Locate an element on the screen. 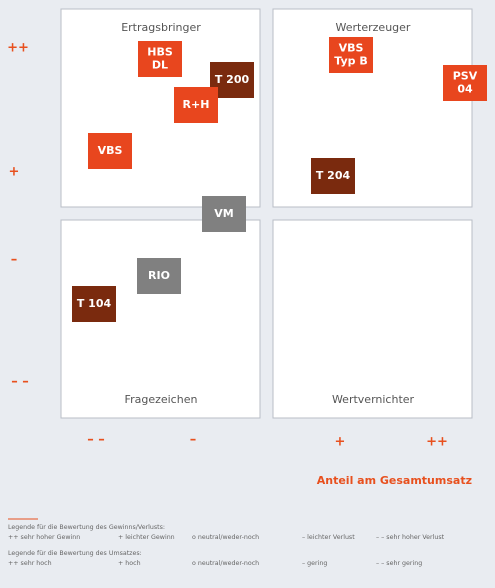 The image size is (495, 588). item-label: T 204 is located at coordinates (333, 175).